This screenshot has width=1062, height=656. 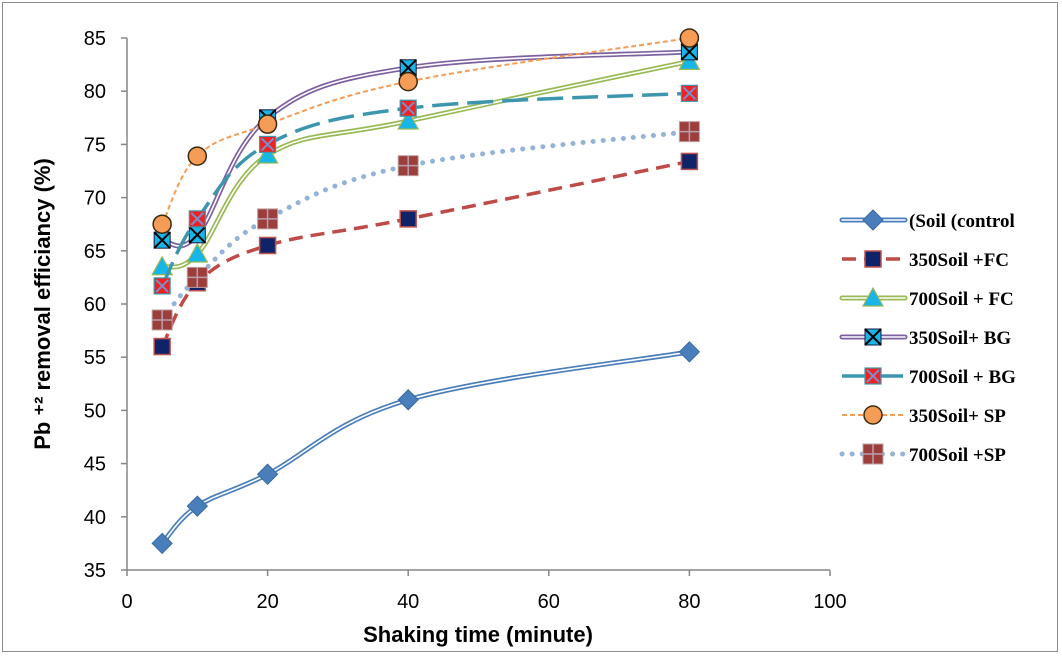 I want to click on legend-label-1: 350Soil +FC, so click(x=959, y=260).